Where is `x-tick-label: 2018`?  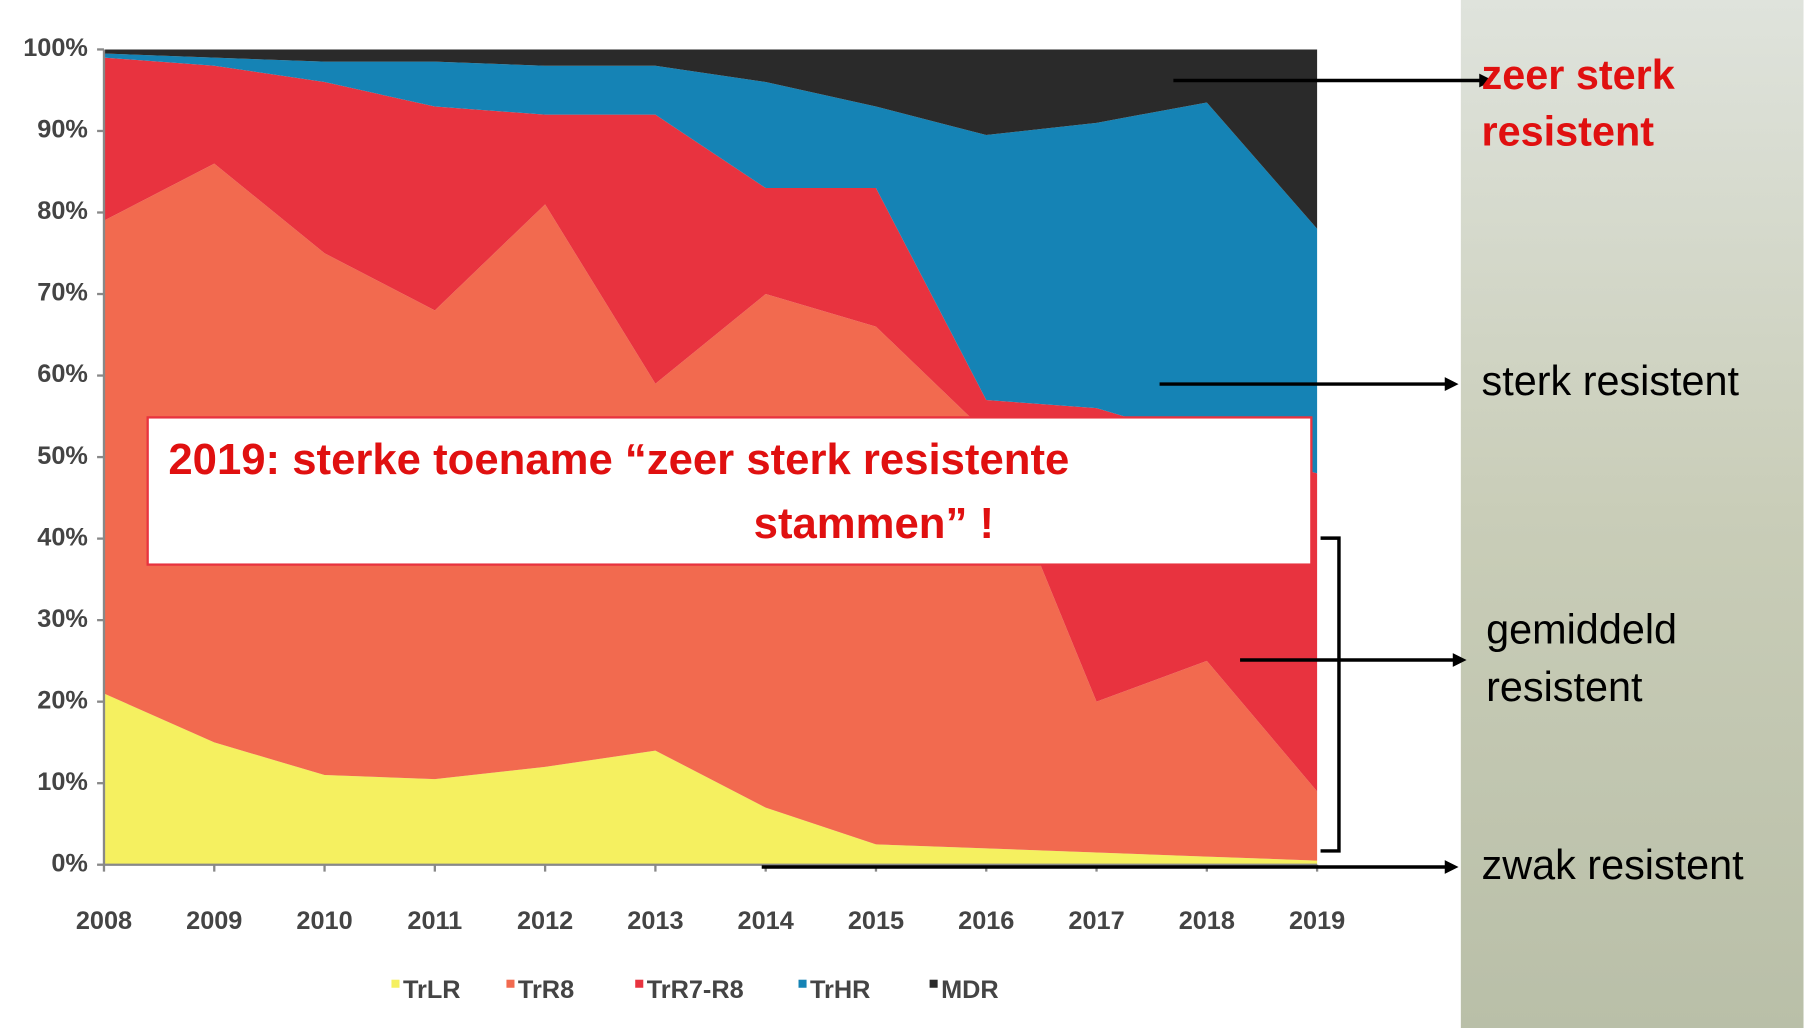
x-tick-label: 2018 is located at coordinates (1207, 921).